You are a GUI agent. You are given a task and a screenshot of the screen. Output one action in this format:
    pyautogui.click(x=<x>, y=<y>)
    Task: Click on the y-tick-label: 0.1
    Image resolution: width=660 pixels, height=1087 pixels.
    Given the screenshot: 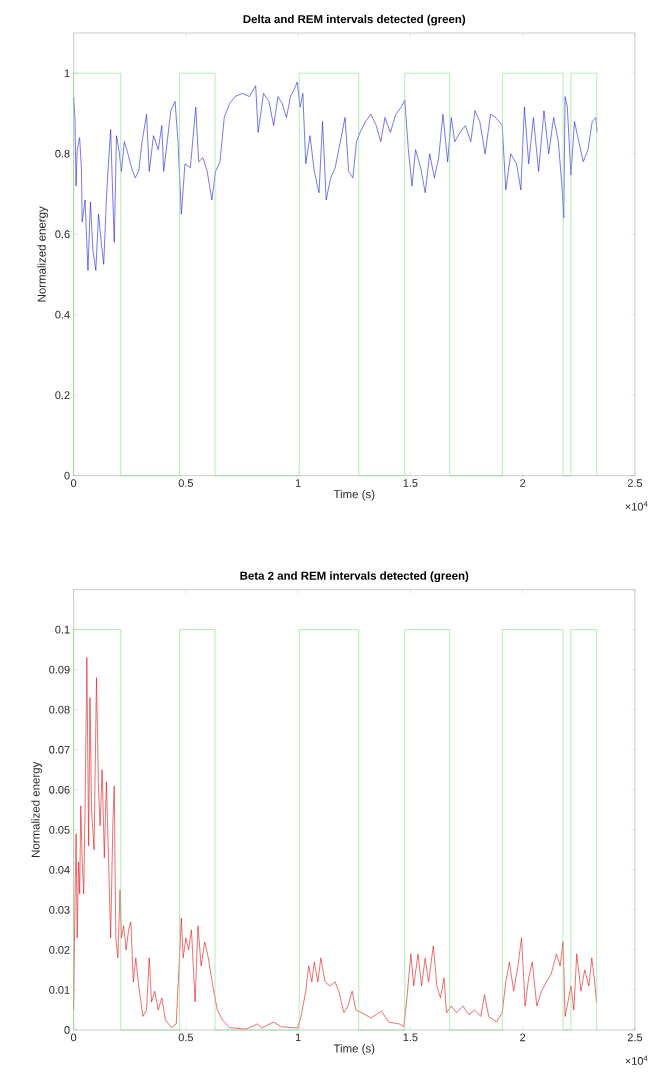 What is the action you would take?
    pyautogui.click(x=62, y=629)
    